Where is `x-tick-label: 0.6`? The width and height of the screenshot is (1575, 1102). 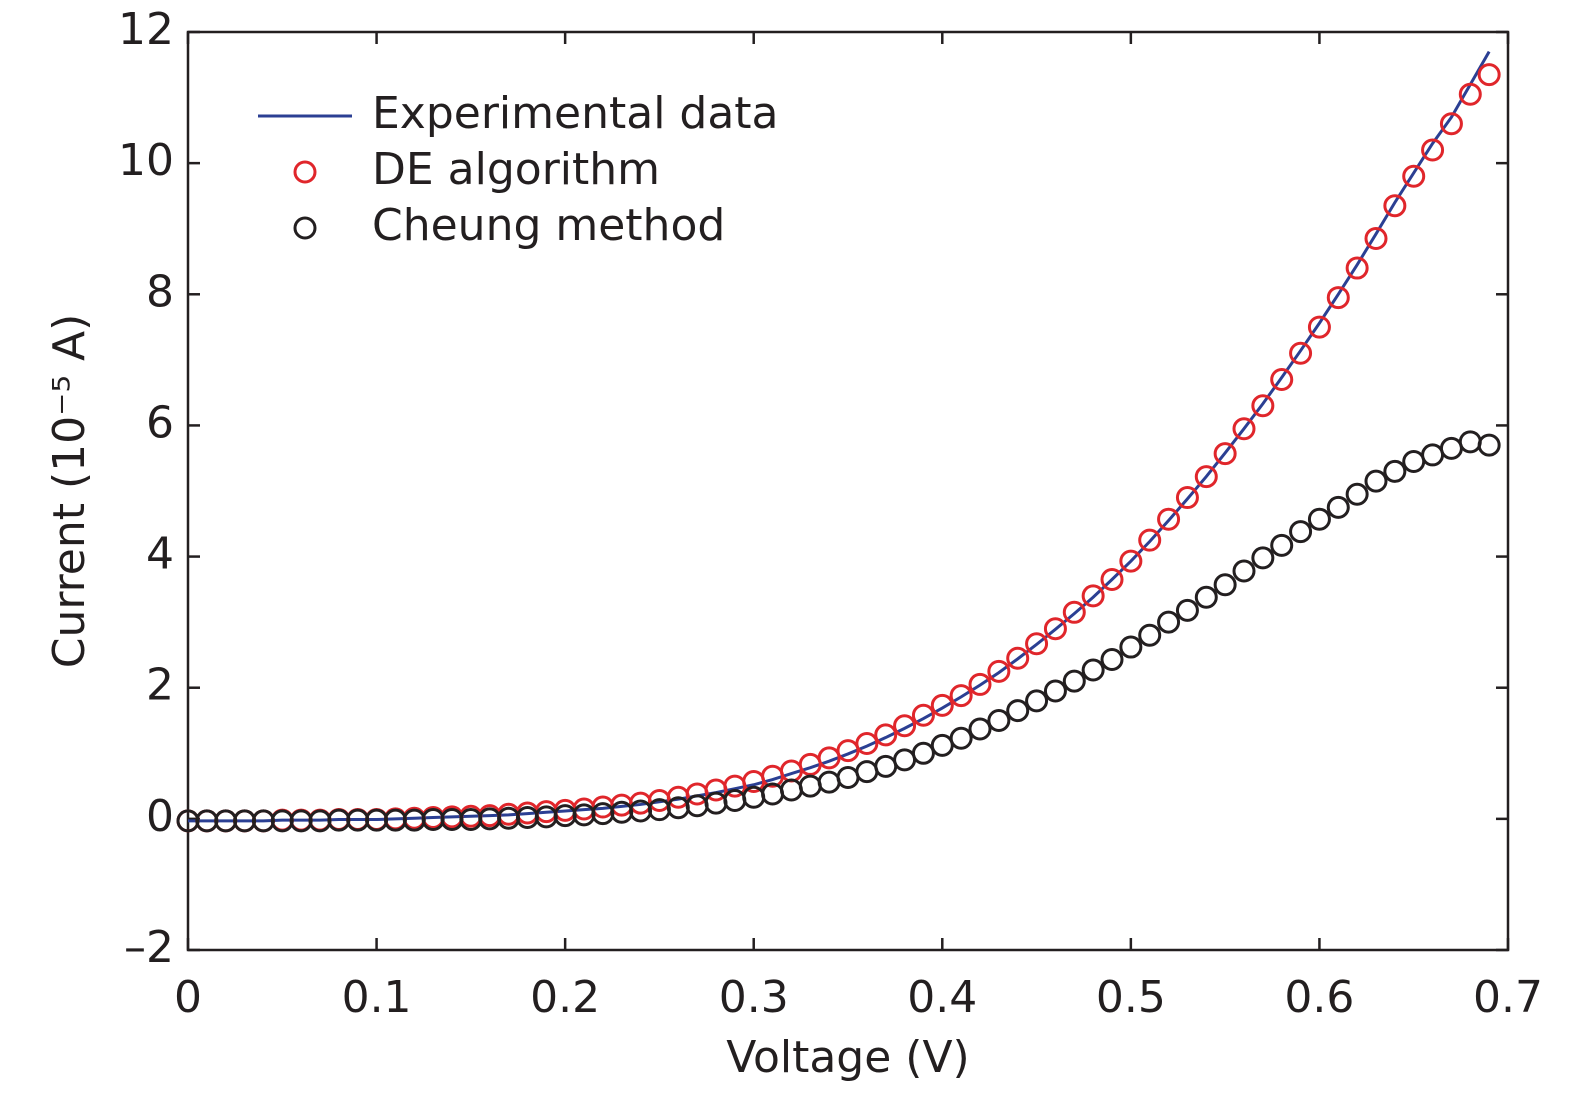
x-tick-label: 0.6 is located at coordinates (1319, 997).